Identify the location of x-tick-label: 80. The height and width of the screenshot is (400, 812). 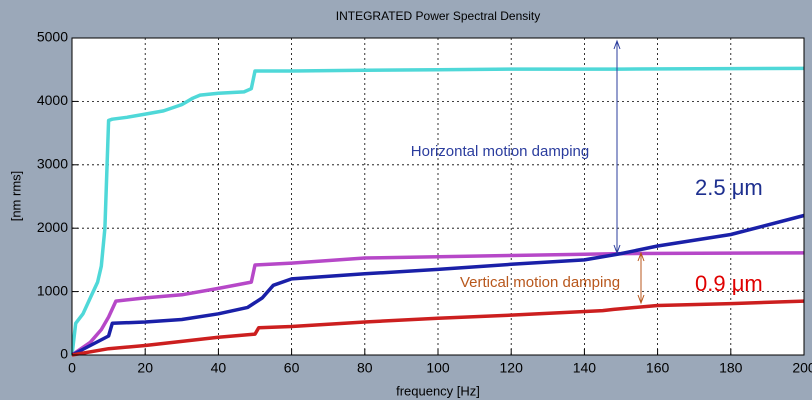
(365, 368).